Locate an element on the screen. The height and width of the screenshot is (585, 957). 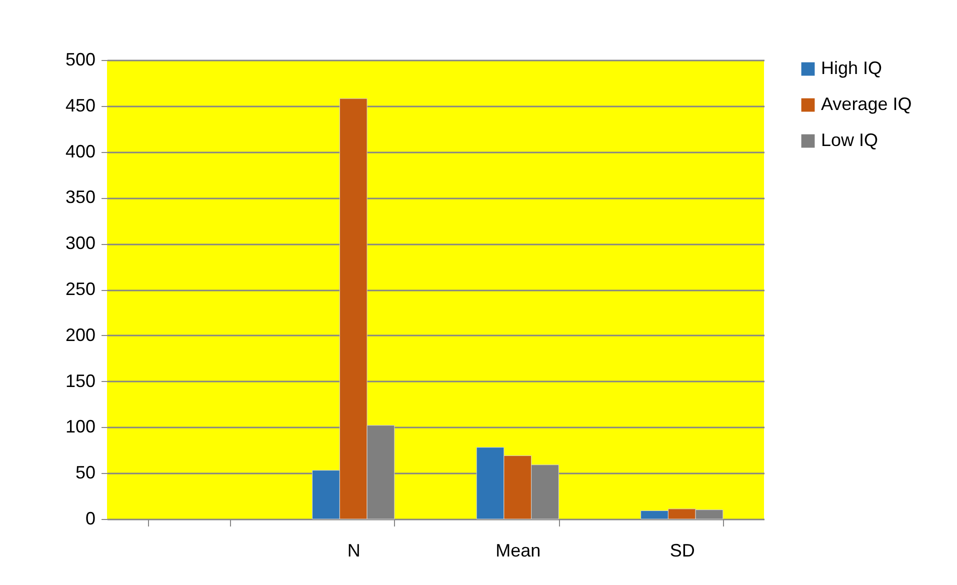
y-tick-label: 200 is located at coordinates (80, 334).